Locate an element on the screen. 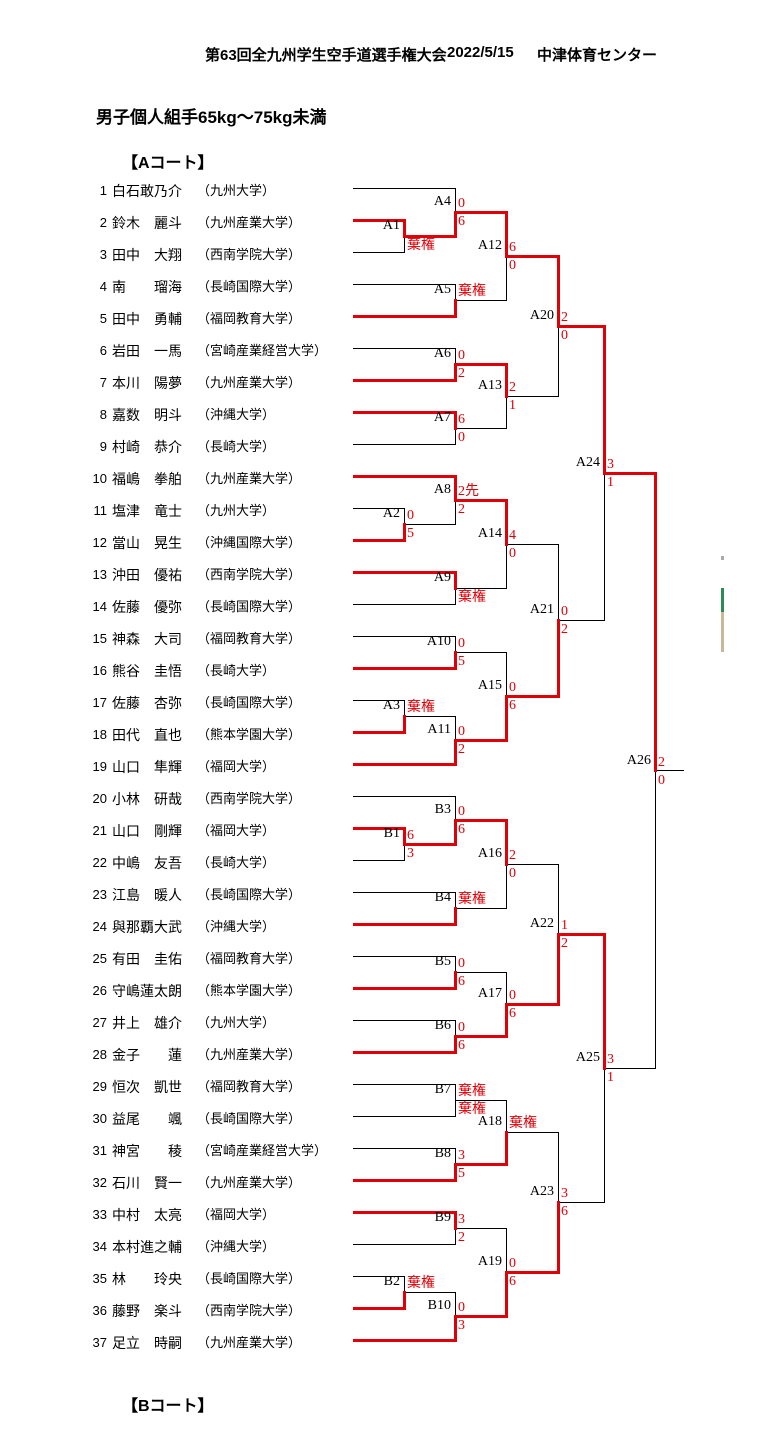 The height and width of the screenshot is (1456, 760). edge-artifact-tan is located at coordinates (722, 632).